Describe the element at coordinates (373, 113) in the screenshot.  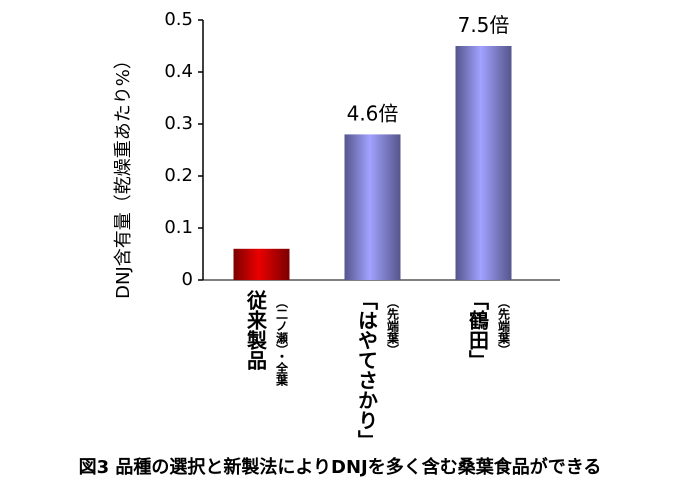
I see `ratio-label: 4.6倍` at that location.